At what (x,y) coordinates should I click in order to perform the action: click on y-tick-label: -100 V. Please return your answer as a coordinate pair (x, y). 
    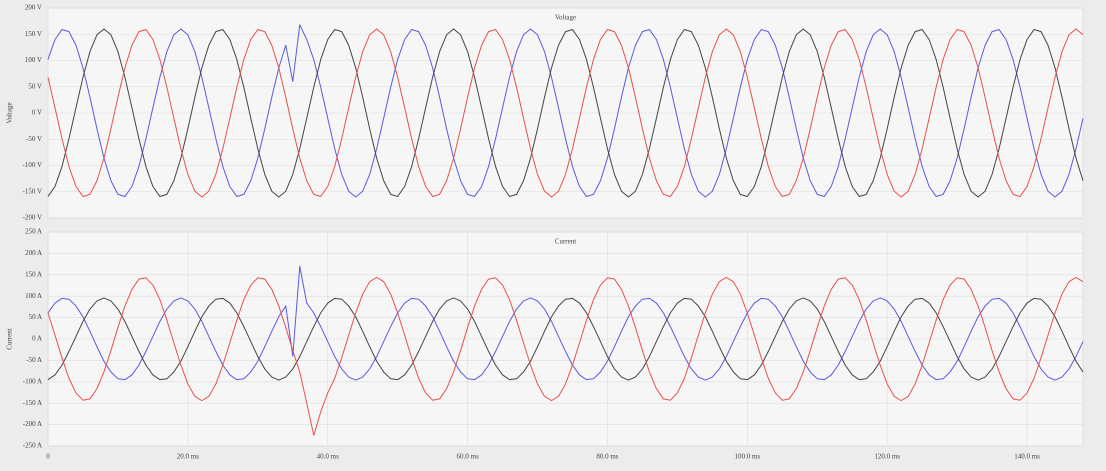
    Looking at the image, I should click on (32, 165).